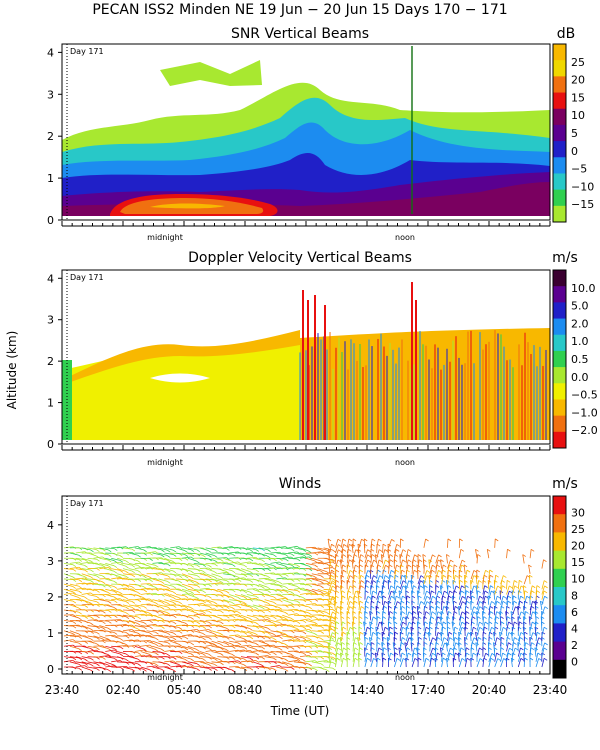 This screenshot has height=750, width=600. What do you see at coordinates (582, 204) in the screenshot?
I see `colorbar-label: −15` at bounding box center [582, 204].